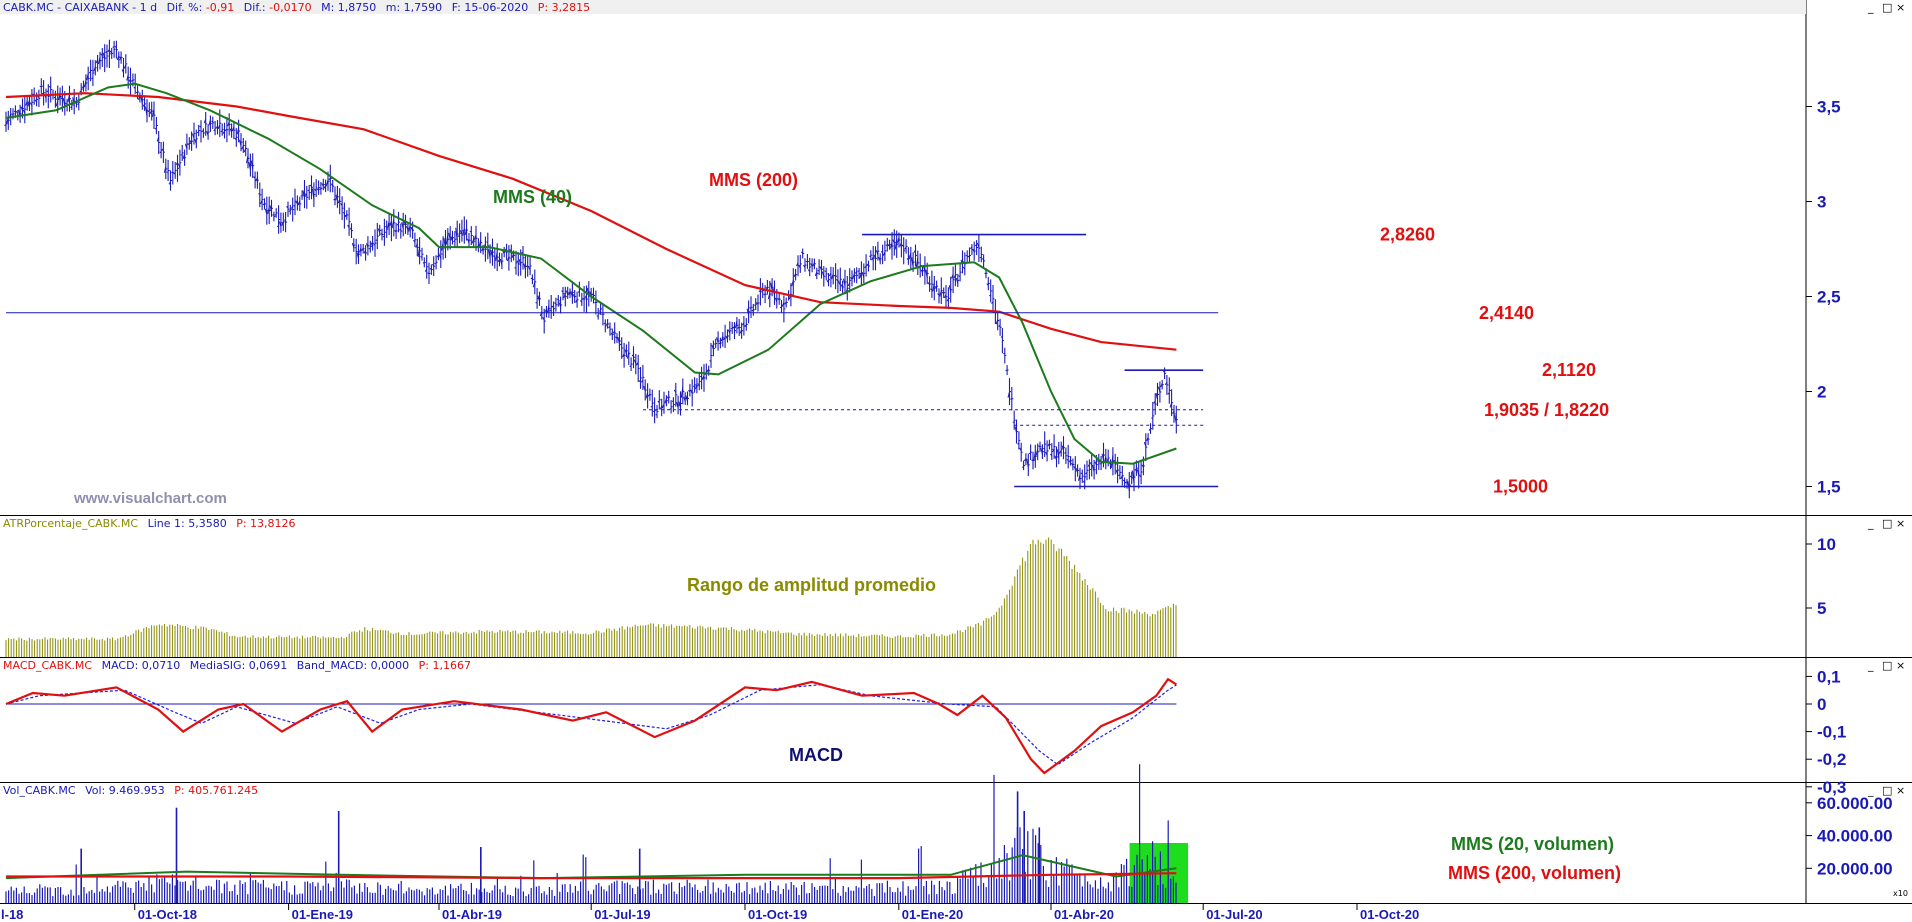  What do you see at coordinates (1829, 676) in the screenshot?
I see `macd-y-tick-label: 0,1` at bounding box center [1829, 676].